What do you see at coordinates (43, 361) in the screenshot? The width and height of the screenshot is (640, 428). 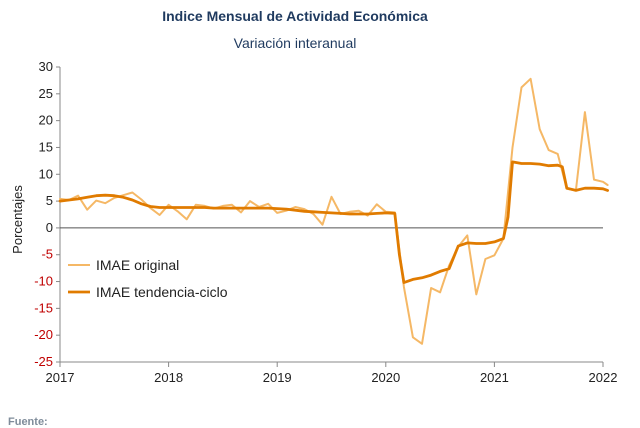 I see `y-tick-label: -25` at bounding box center [43, 361].